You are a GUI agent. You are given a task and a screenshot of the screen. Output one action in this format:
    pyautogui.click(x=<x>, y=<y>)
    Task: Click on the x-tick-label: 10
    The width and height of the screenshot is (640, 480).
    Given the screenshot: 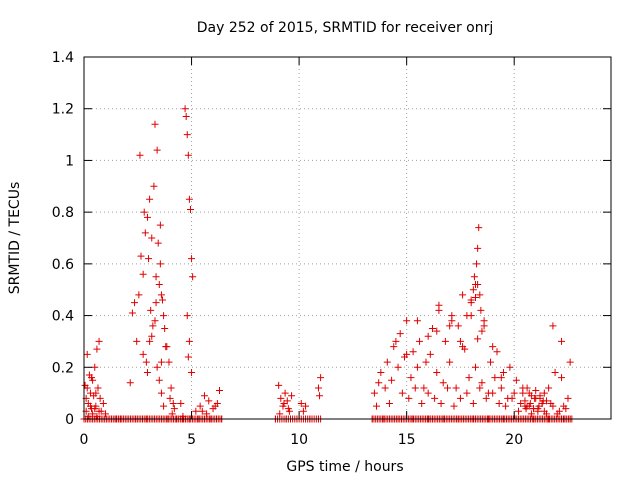 What is the action you would take?
    pyautogui.click(x=299, y=440)
    